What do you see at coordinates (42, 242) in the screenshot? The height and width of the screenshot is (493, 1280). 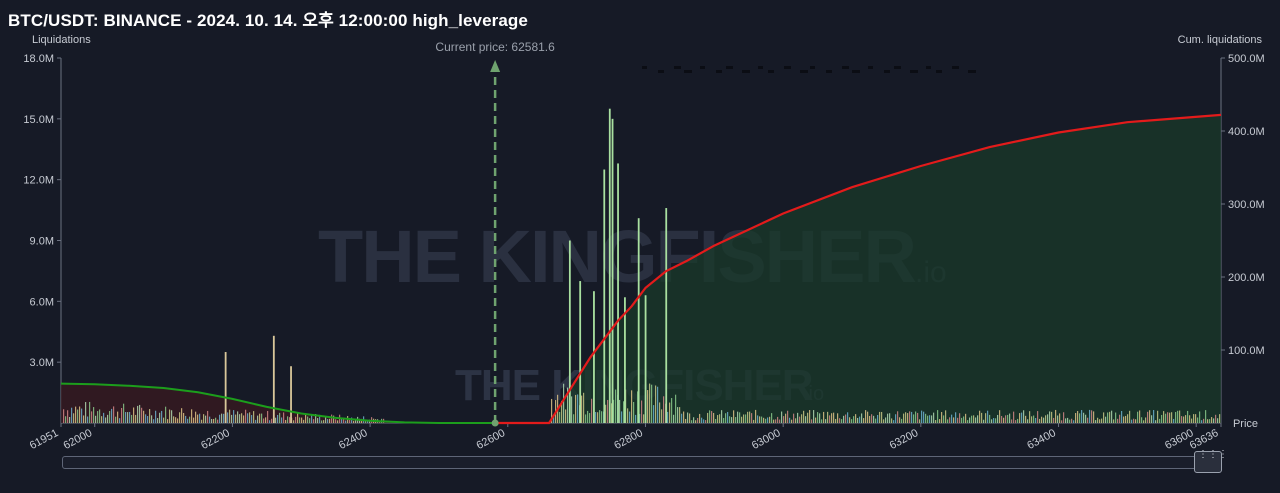 I see `y-tick-label: 9.0M` at bounding box center [42, 242].